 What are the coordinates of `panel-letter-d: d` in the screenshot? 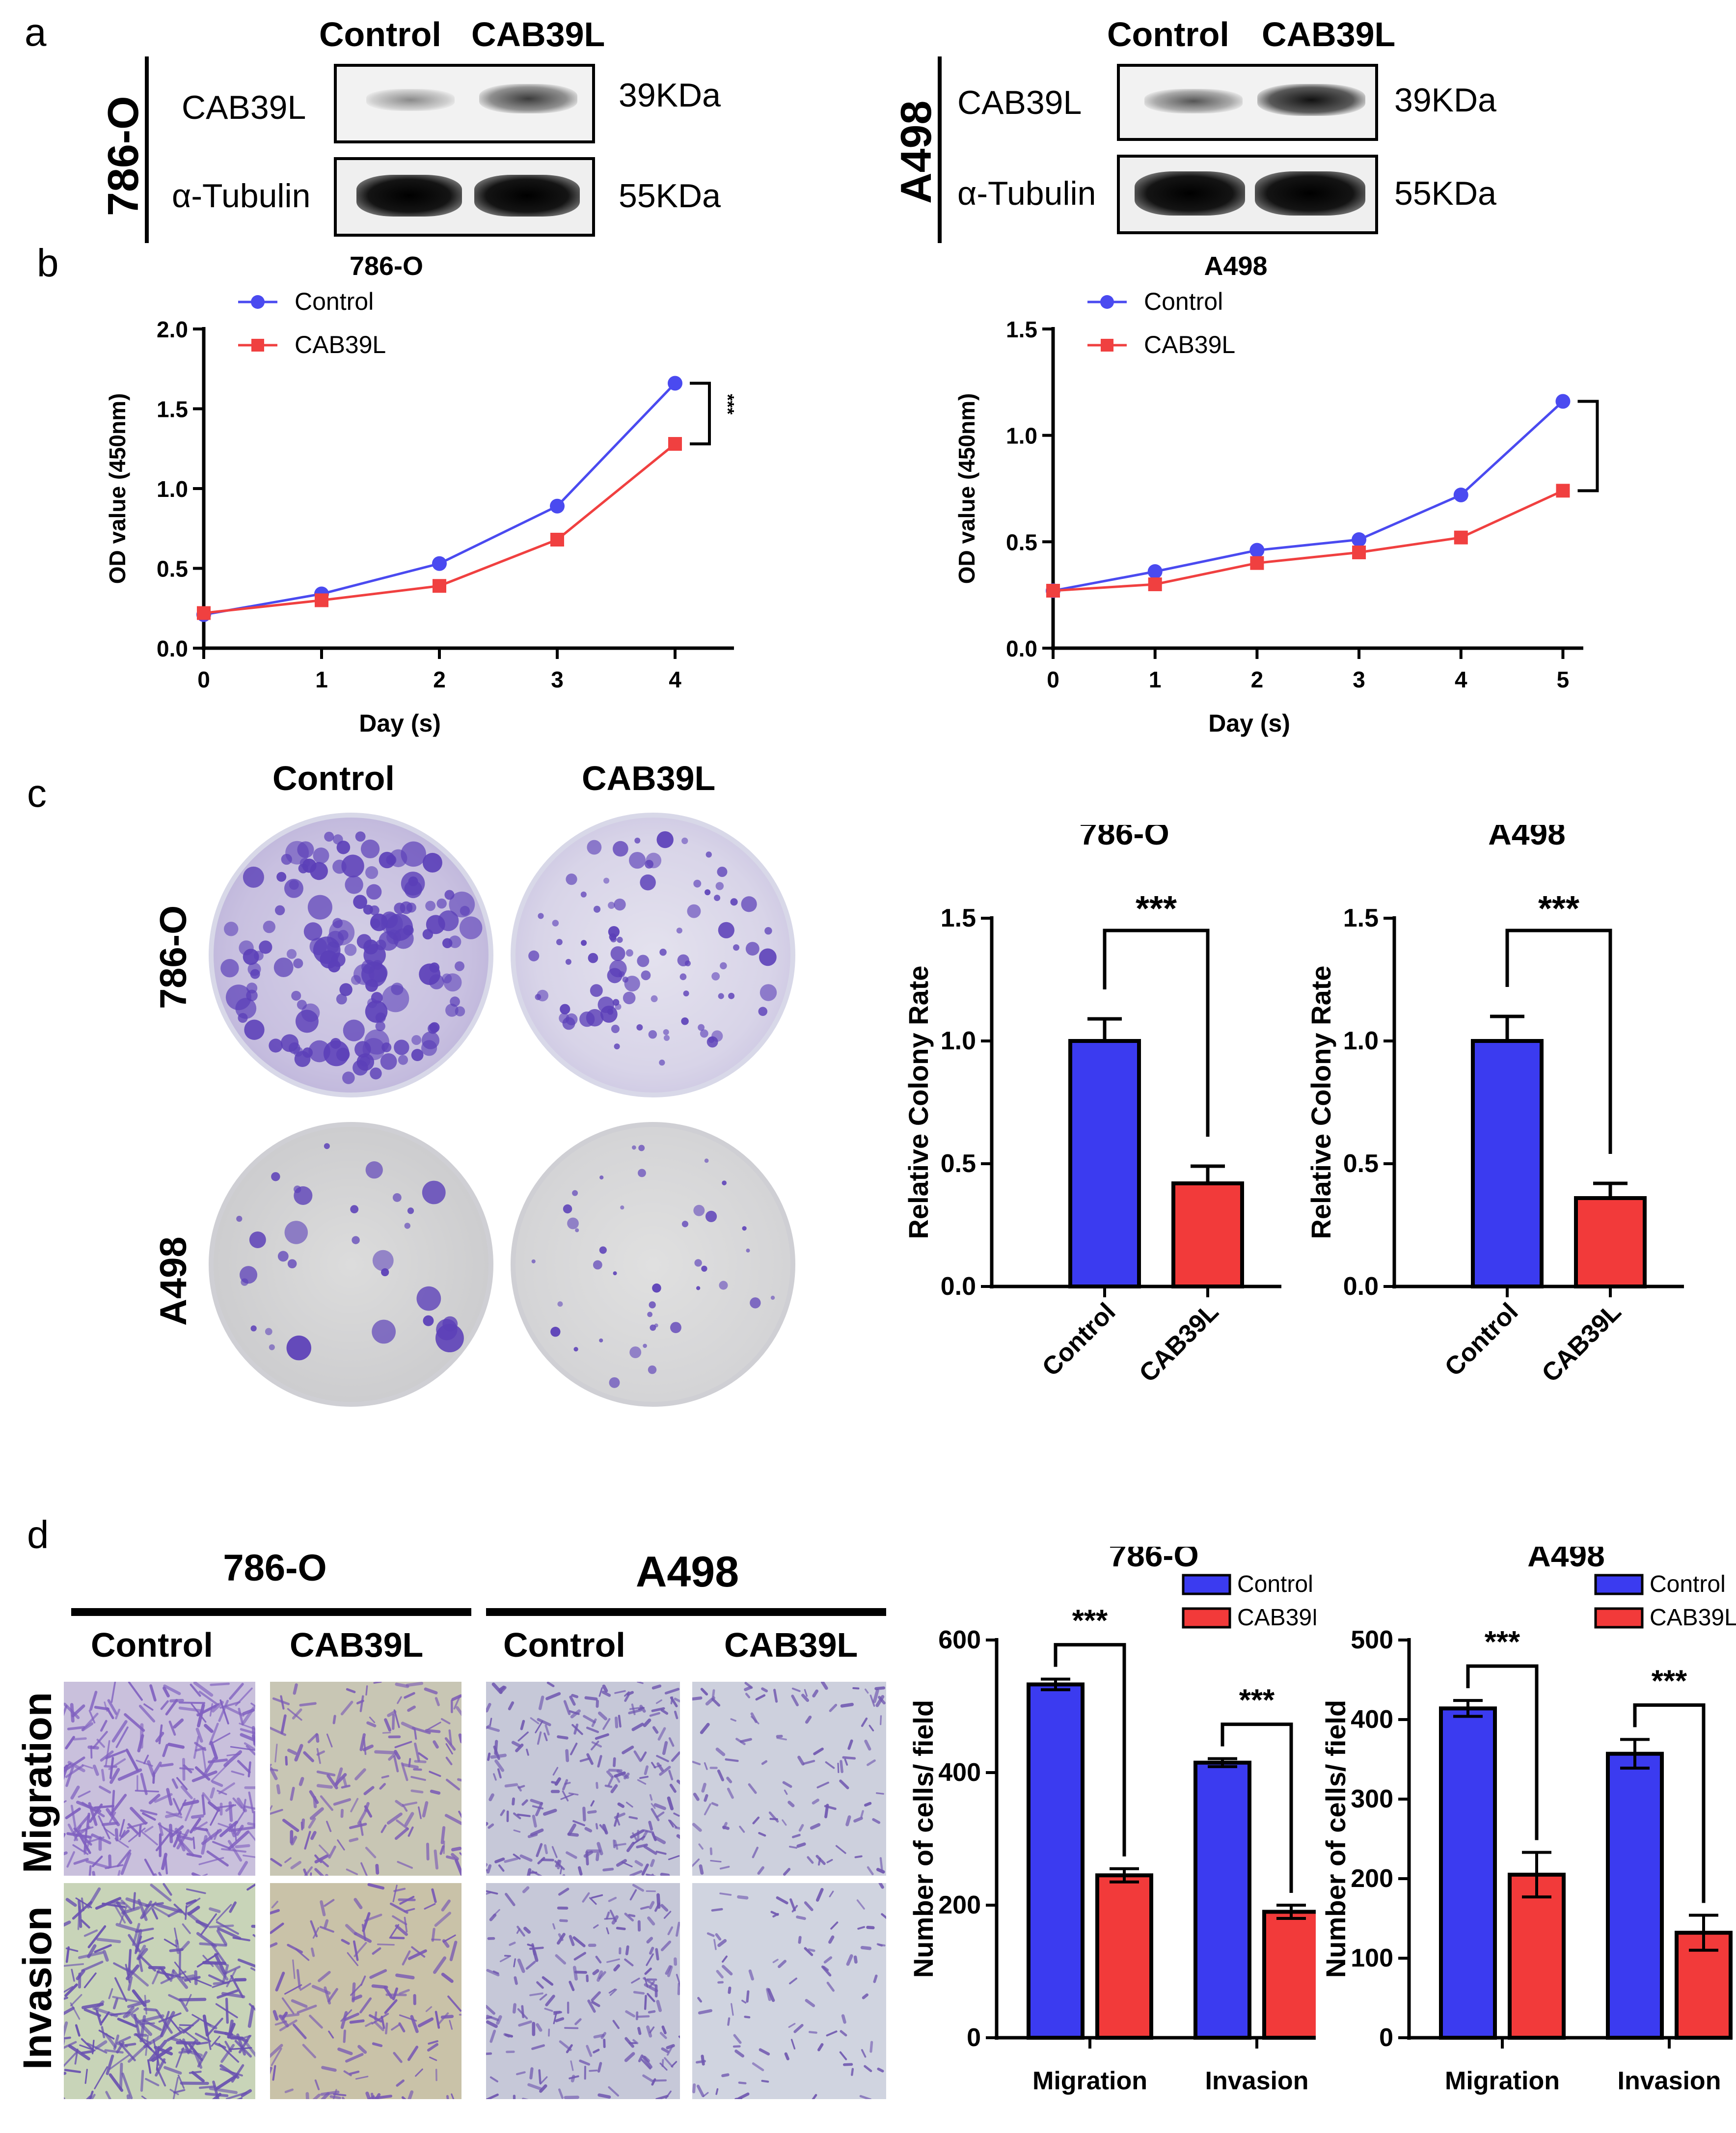 It's located at (38, 1535).